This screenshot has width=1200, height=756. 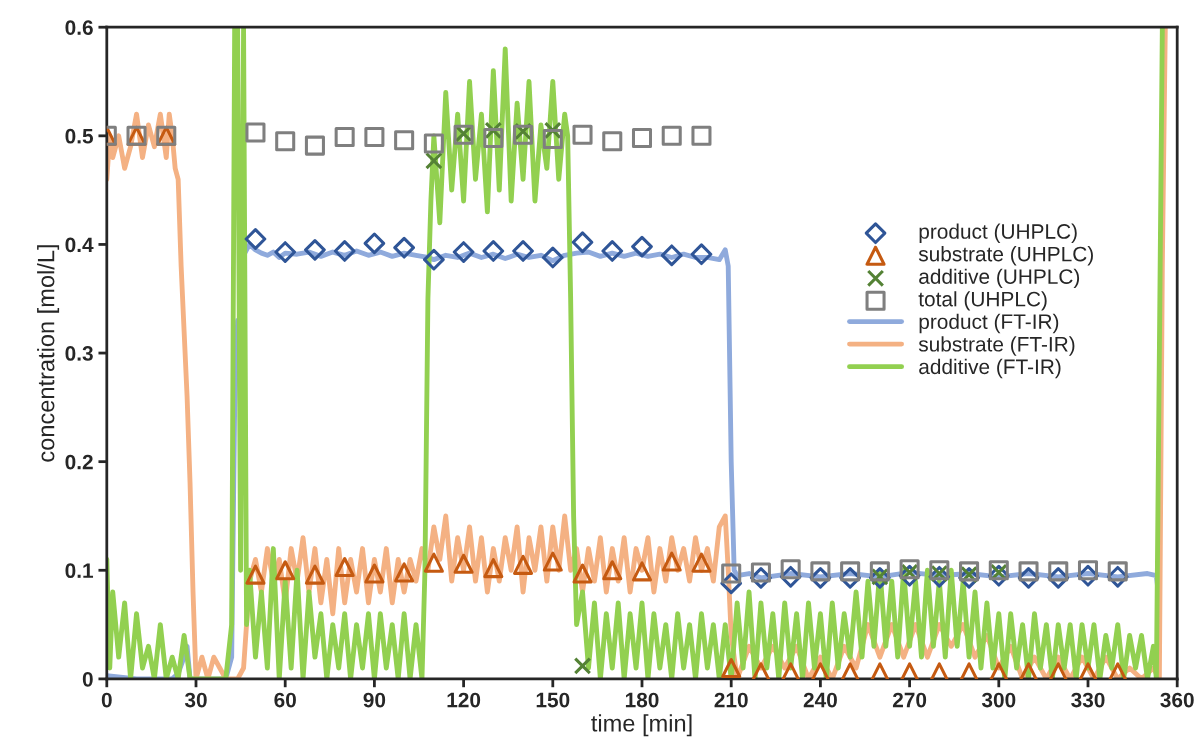 What do you see at coordinates (79, 27) in the screenshot?
I see `y-tick-label: 0.6` at bounding box center [79, 27].